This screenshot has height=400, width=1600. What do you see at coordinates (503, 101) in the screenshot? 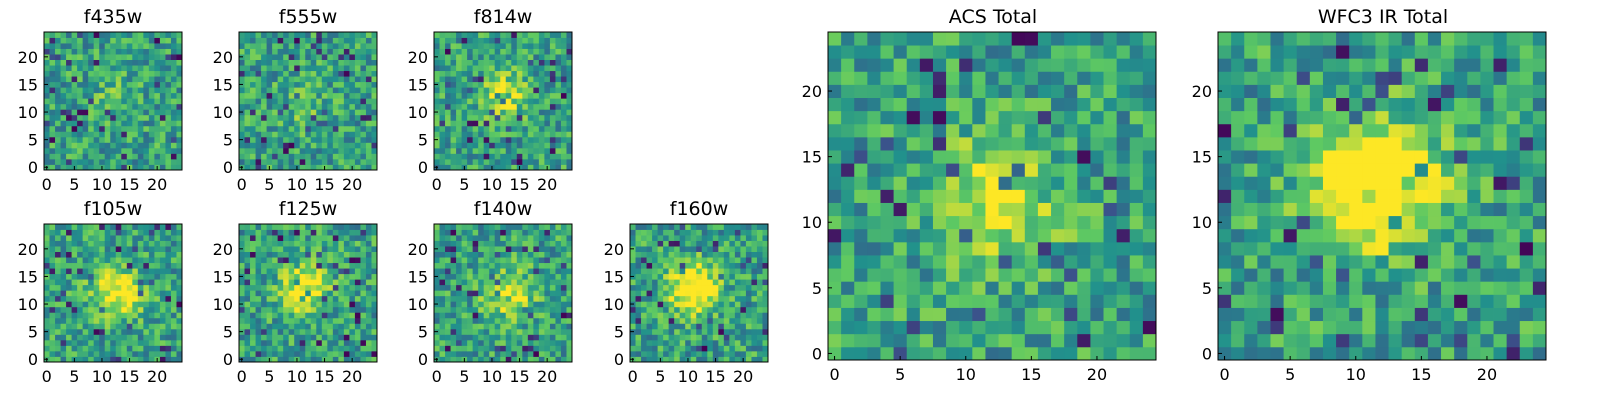
I see `axes-frame` at bounding box center [503, 101].